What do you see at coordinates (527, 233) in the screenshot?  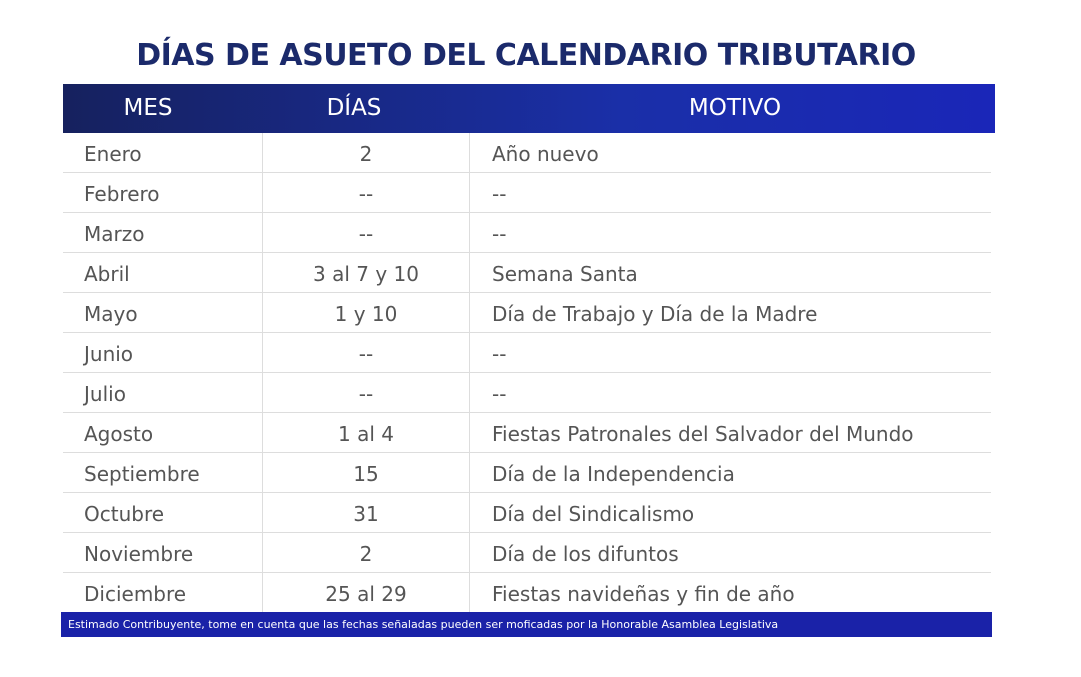 I see `table-row: Marzo -- --` at bounding box center [527, 233].